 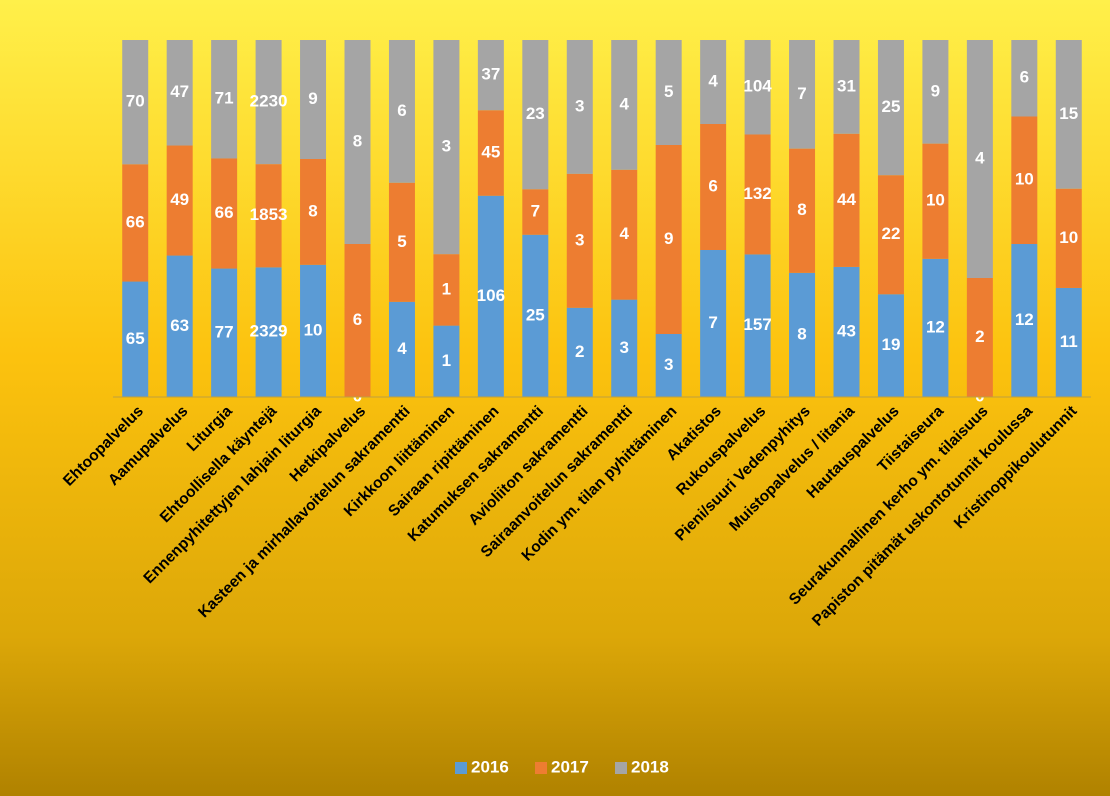 I want to click on data-label: 12, so click(x=935, y=326).